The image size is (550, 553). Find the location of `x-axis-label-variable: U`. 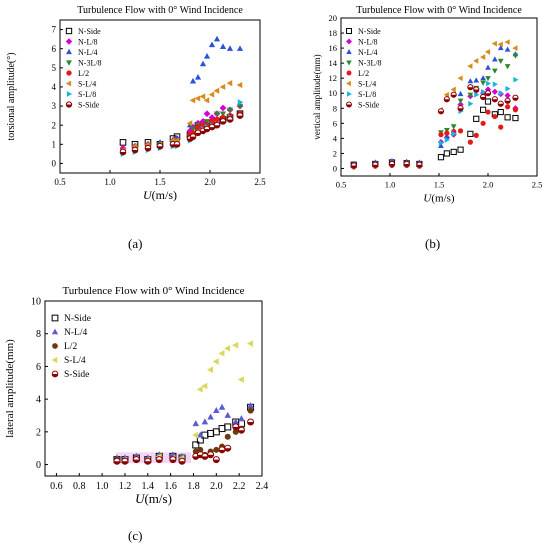

x-axis-label-variable: U is located at coordinates (140, 498).